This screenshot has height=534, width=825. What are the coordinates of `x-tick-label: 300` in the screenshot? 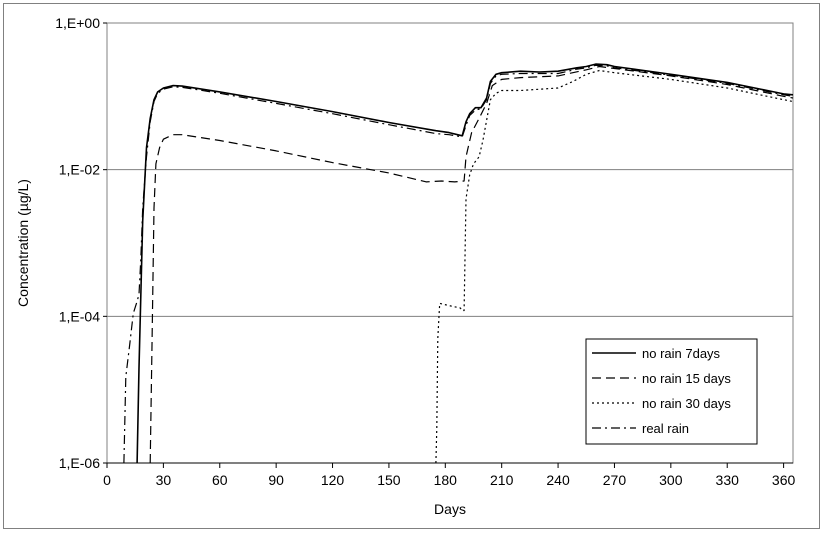 It's located at (671, 480).